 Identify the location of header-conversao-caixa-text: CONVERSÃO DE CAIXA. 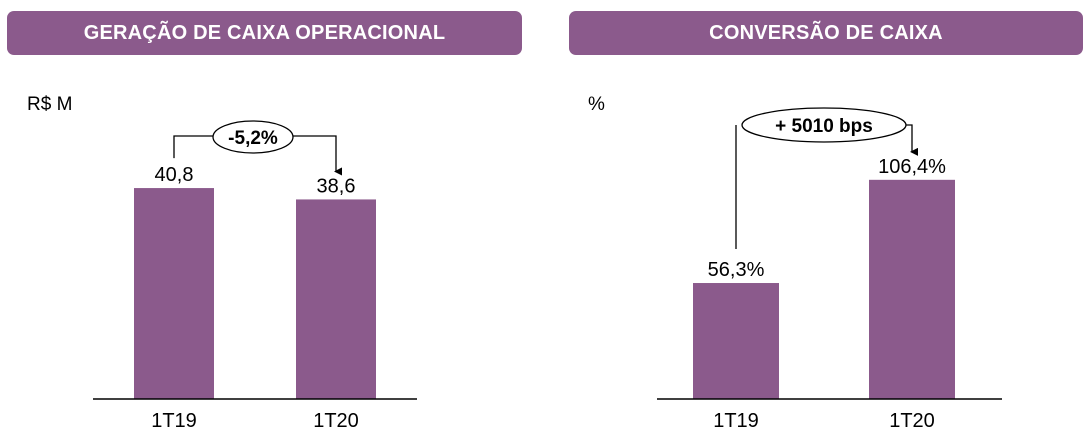
(826, 32).